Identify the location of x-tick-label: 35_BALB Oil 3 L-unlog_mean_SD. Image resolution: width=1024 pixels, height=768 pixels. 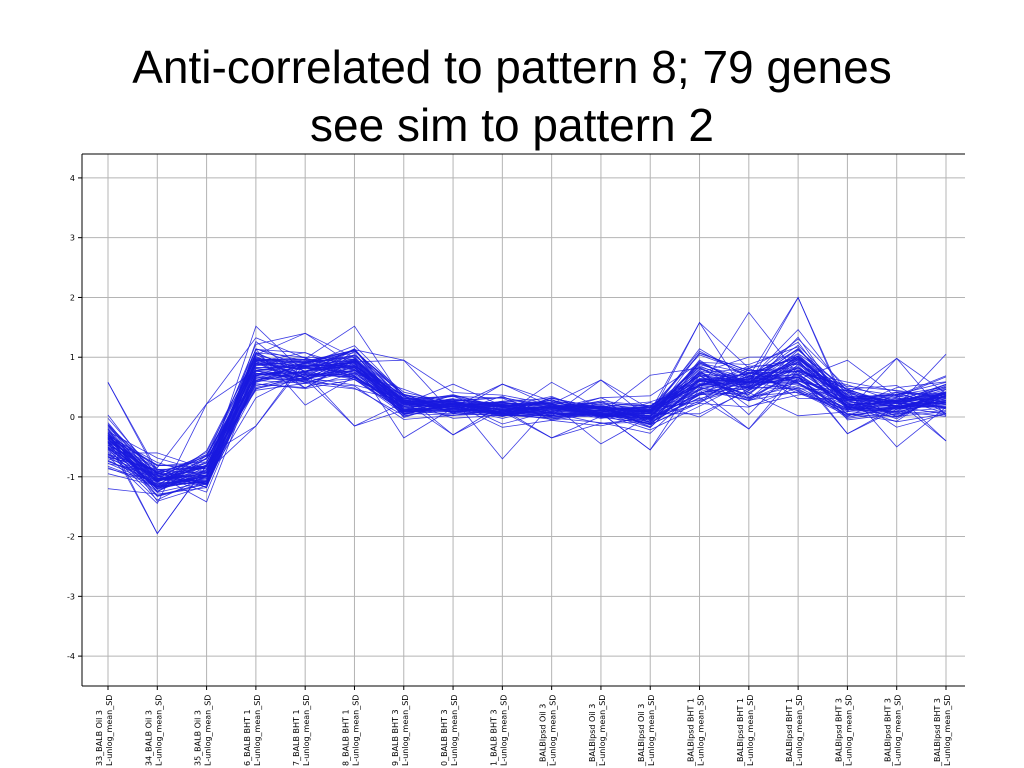
(203, 730).